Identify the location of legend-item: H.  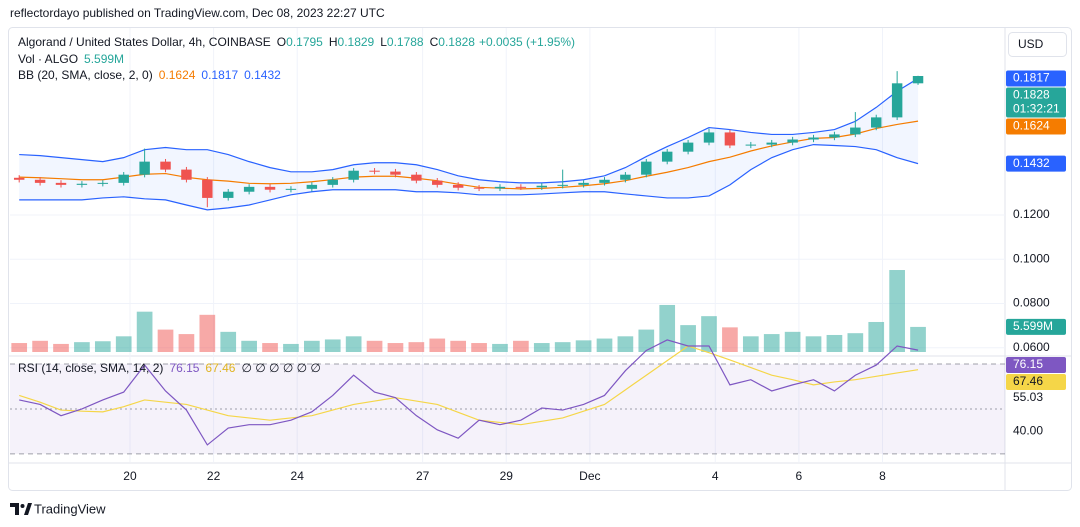
(333, 42).